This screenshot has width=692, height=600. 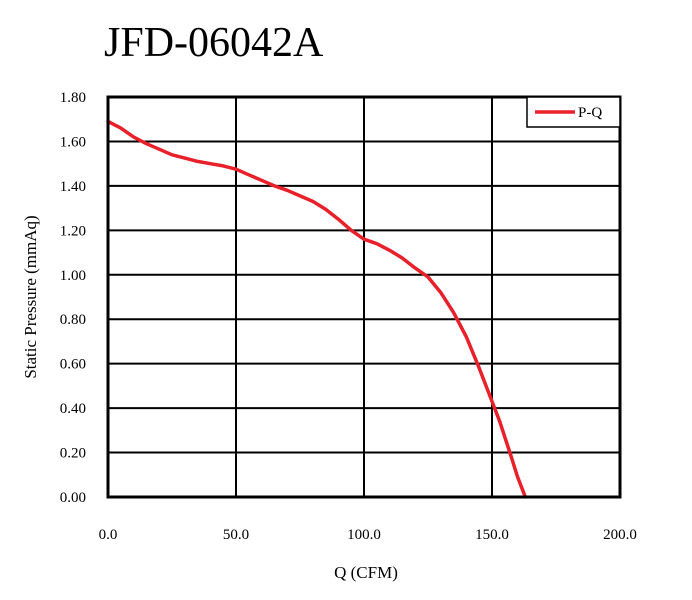 What do you see at coordinates (73, 187) in the screenshot?
I see `y-tick-label: 1.40` at bounding box center [73, 187].